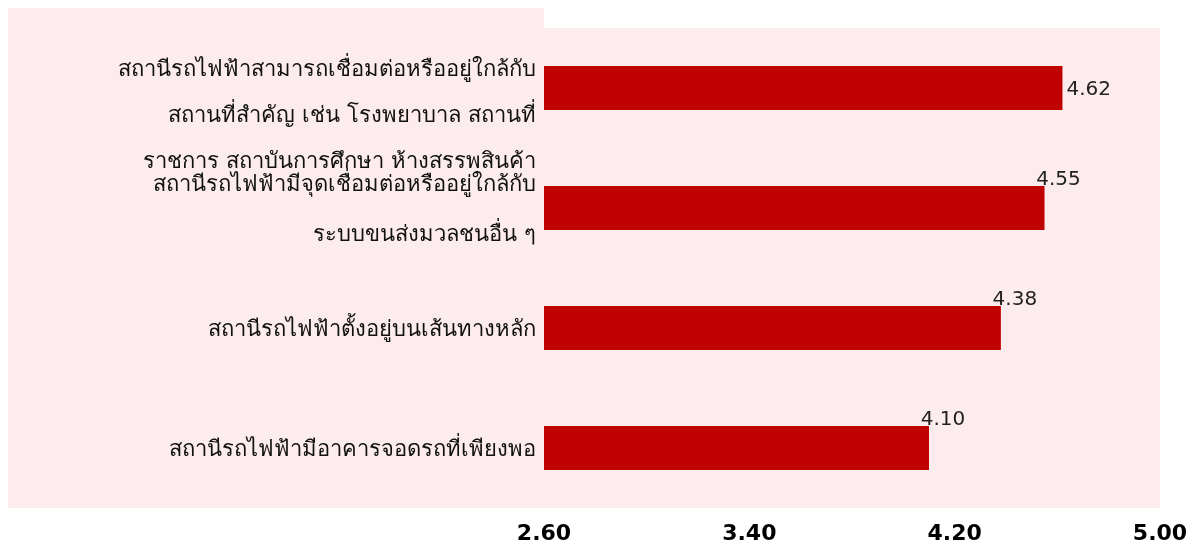  What do you see at coordinates (1088, 88) in the screenshot?
I see `data-label: 4.62` at bounding box center [1088, 88].